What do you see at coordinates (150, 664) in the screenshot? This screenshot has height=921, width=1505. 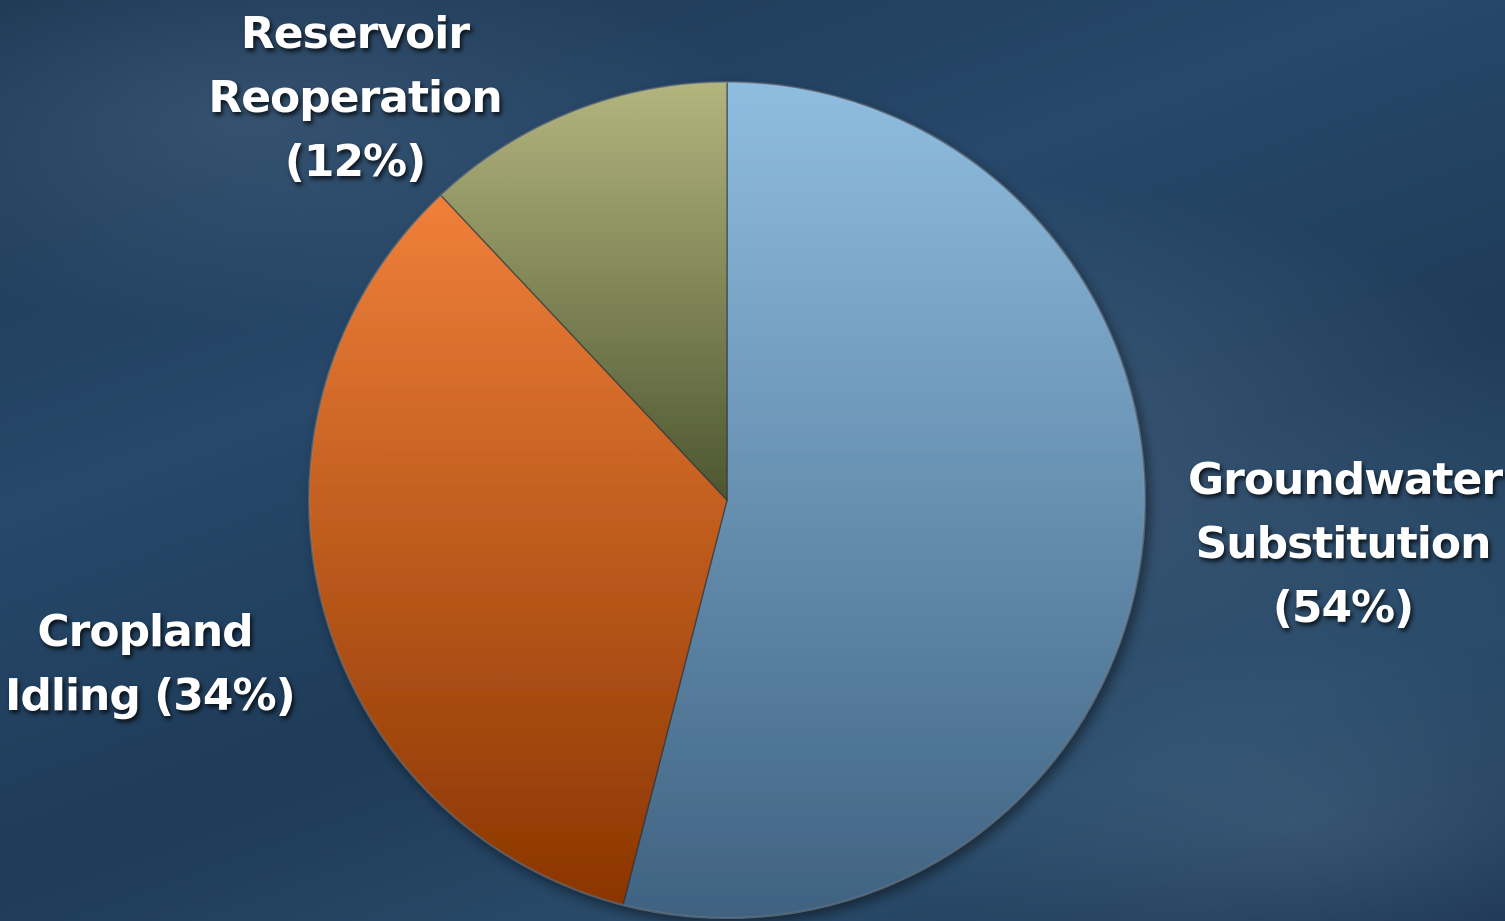 I see `cropland-idling-label: Cropland Idling (34%)` at bounding box center [150, 664].